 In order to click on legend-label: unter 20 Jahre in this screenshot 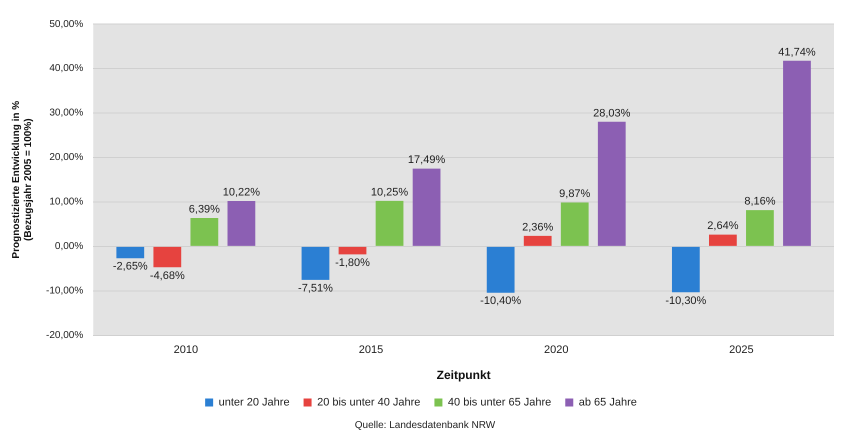, I will do `click(254, 402)`.